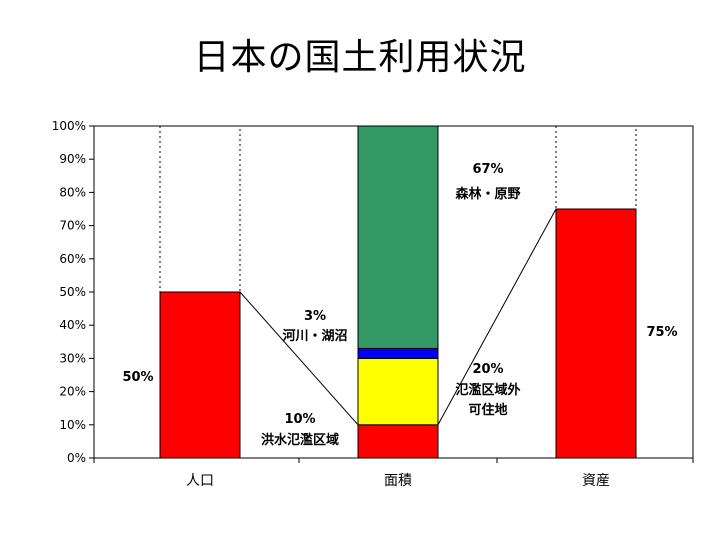  What do you see at coordinates (137, 377) in the screenshot?
I see `annotation-pop-pct: 50%` at bounding box center [137, 377].